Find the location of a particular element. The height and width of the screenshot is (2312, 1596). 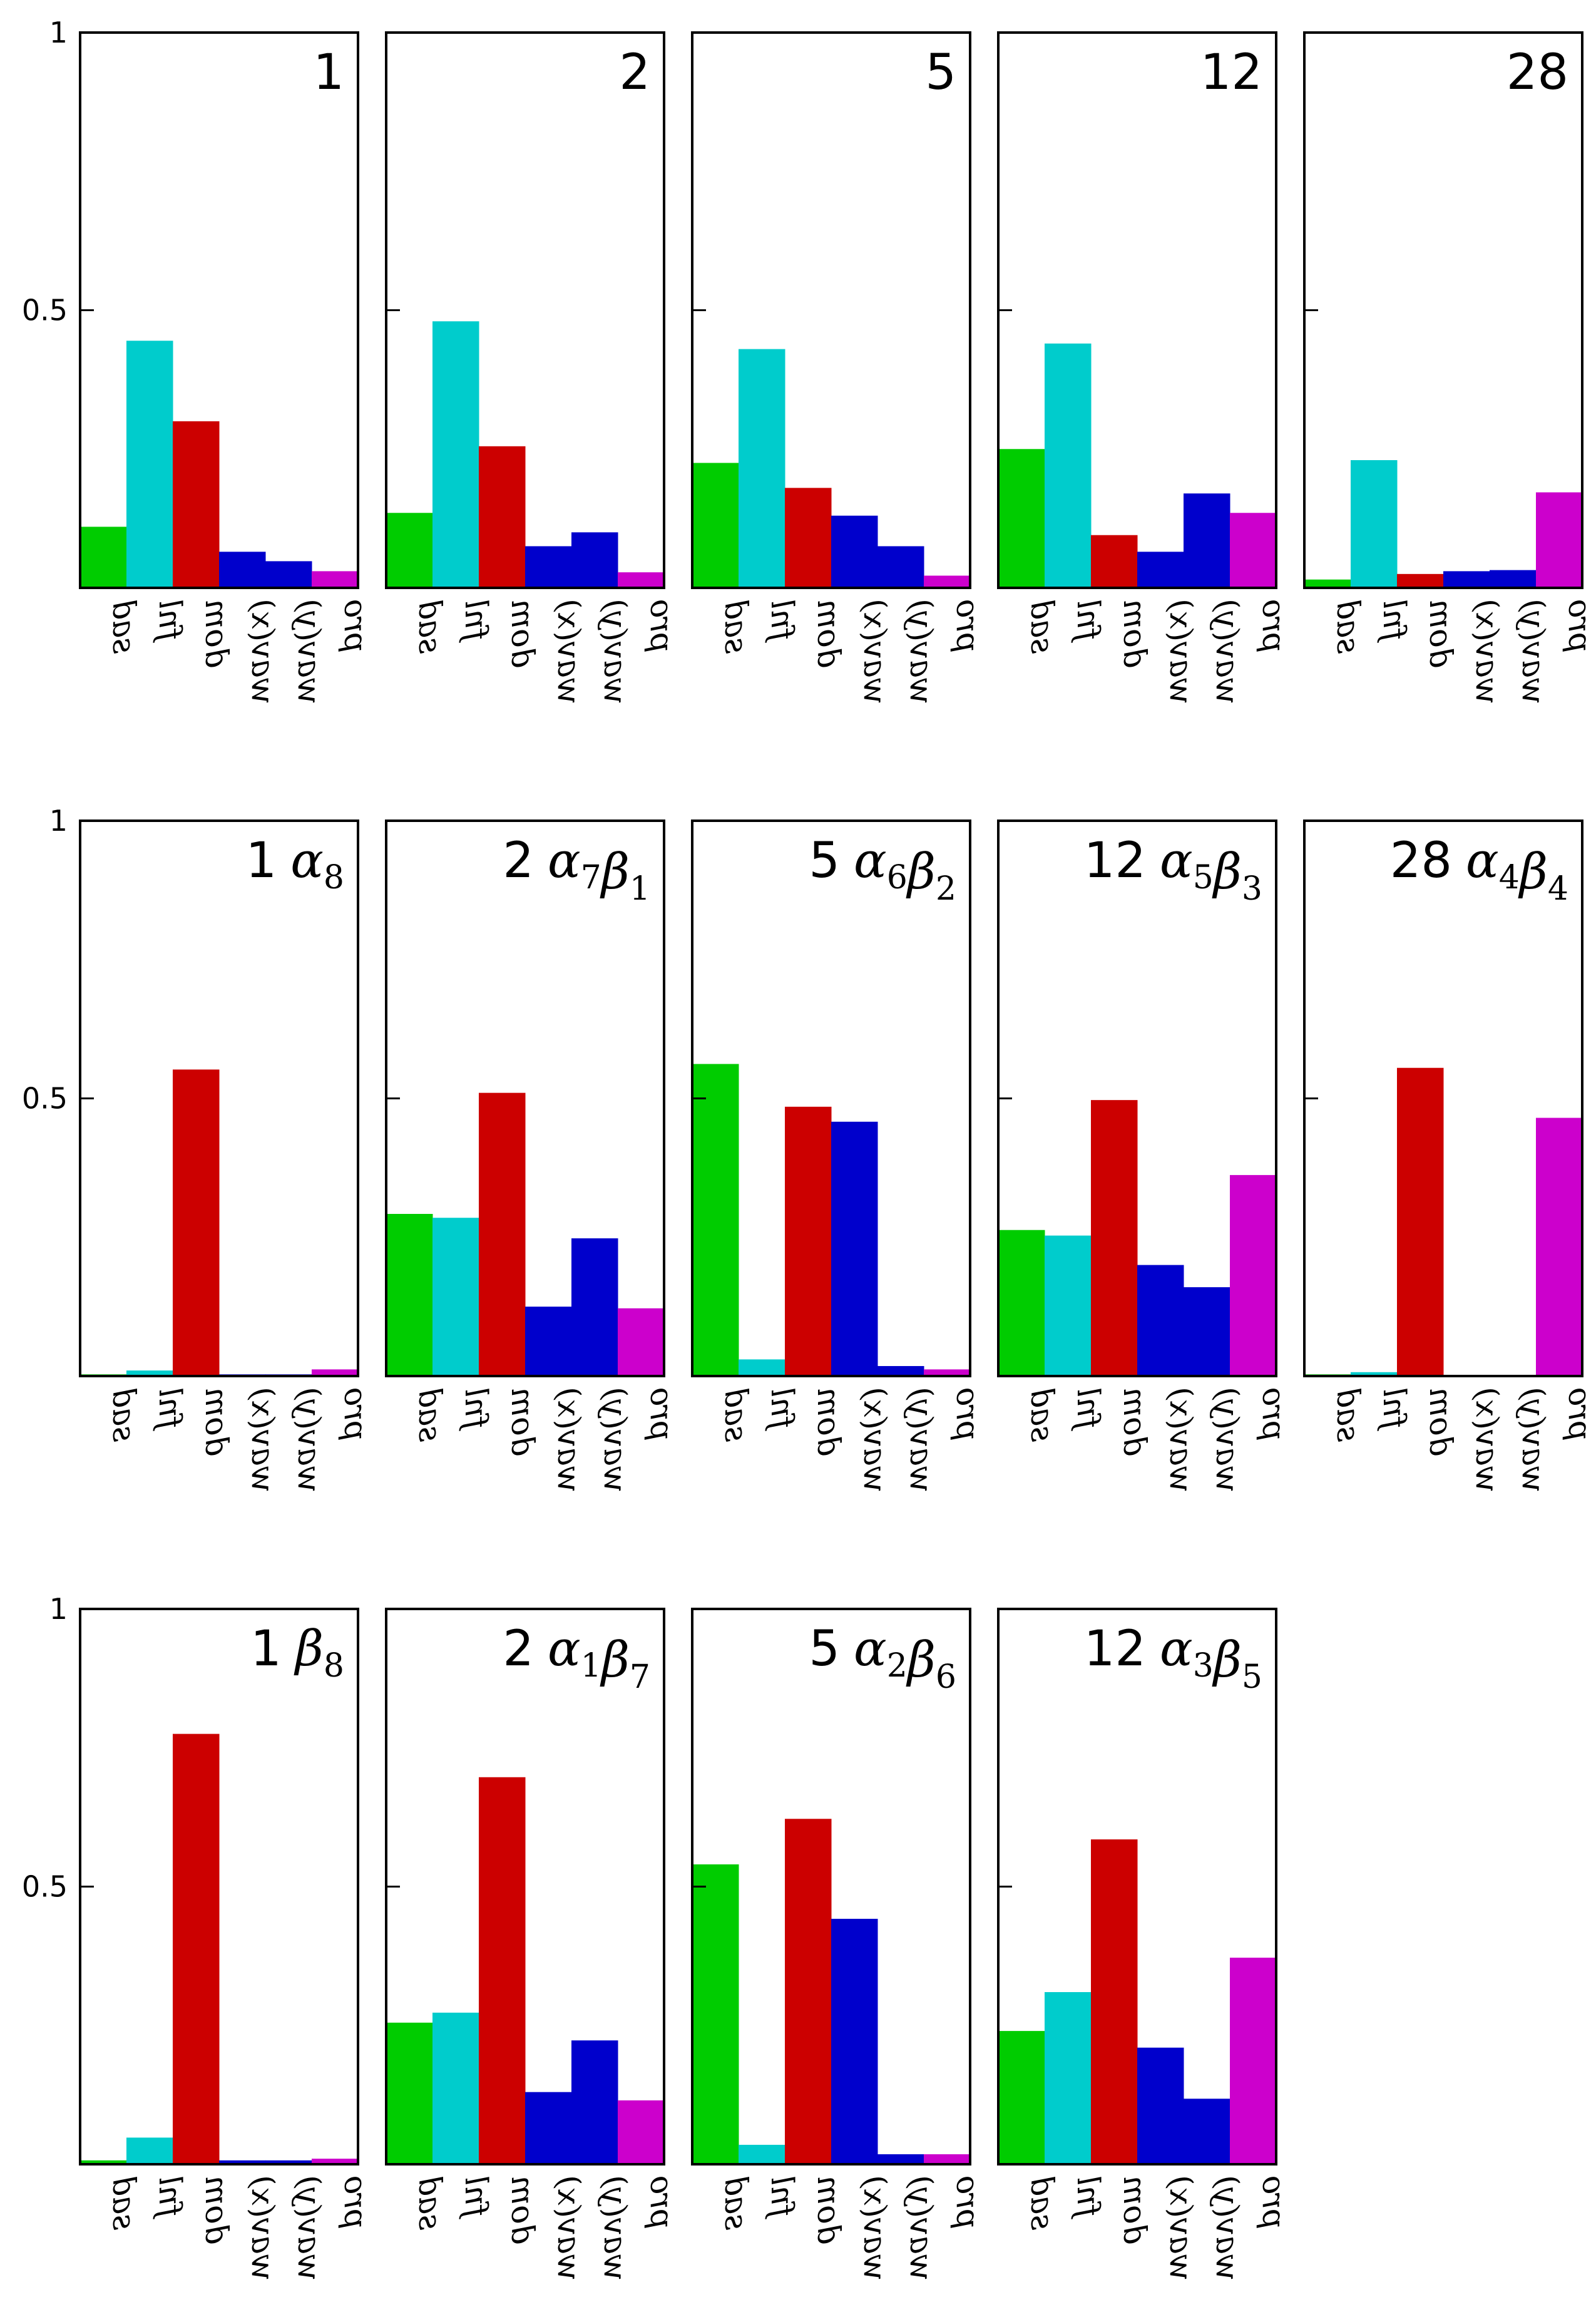

panel-greek-subscript: 6 is located at coordinates (897, 878).